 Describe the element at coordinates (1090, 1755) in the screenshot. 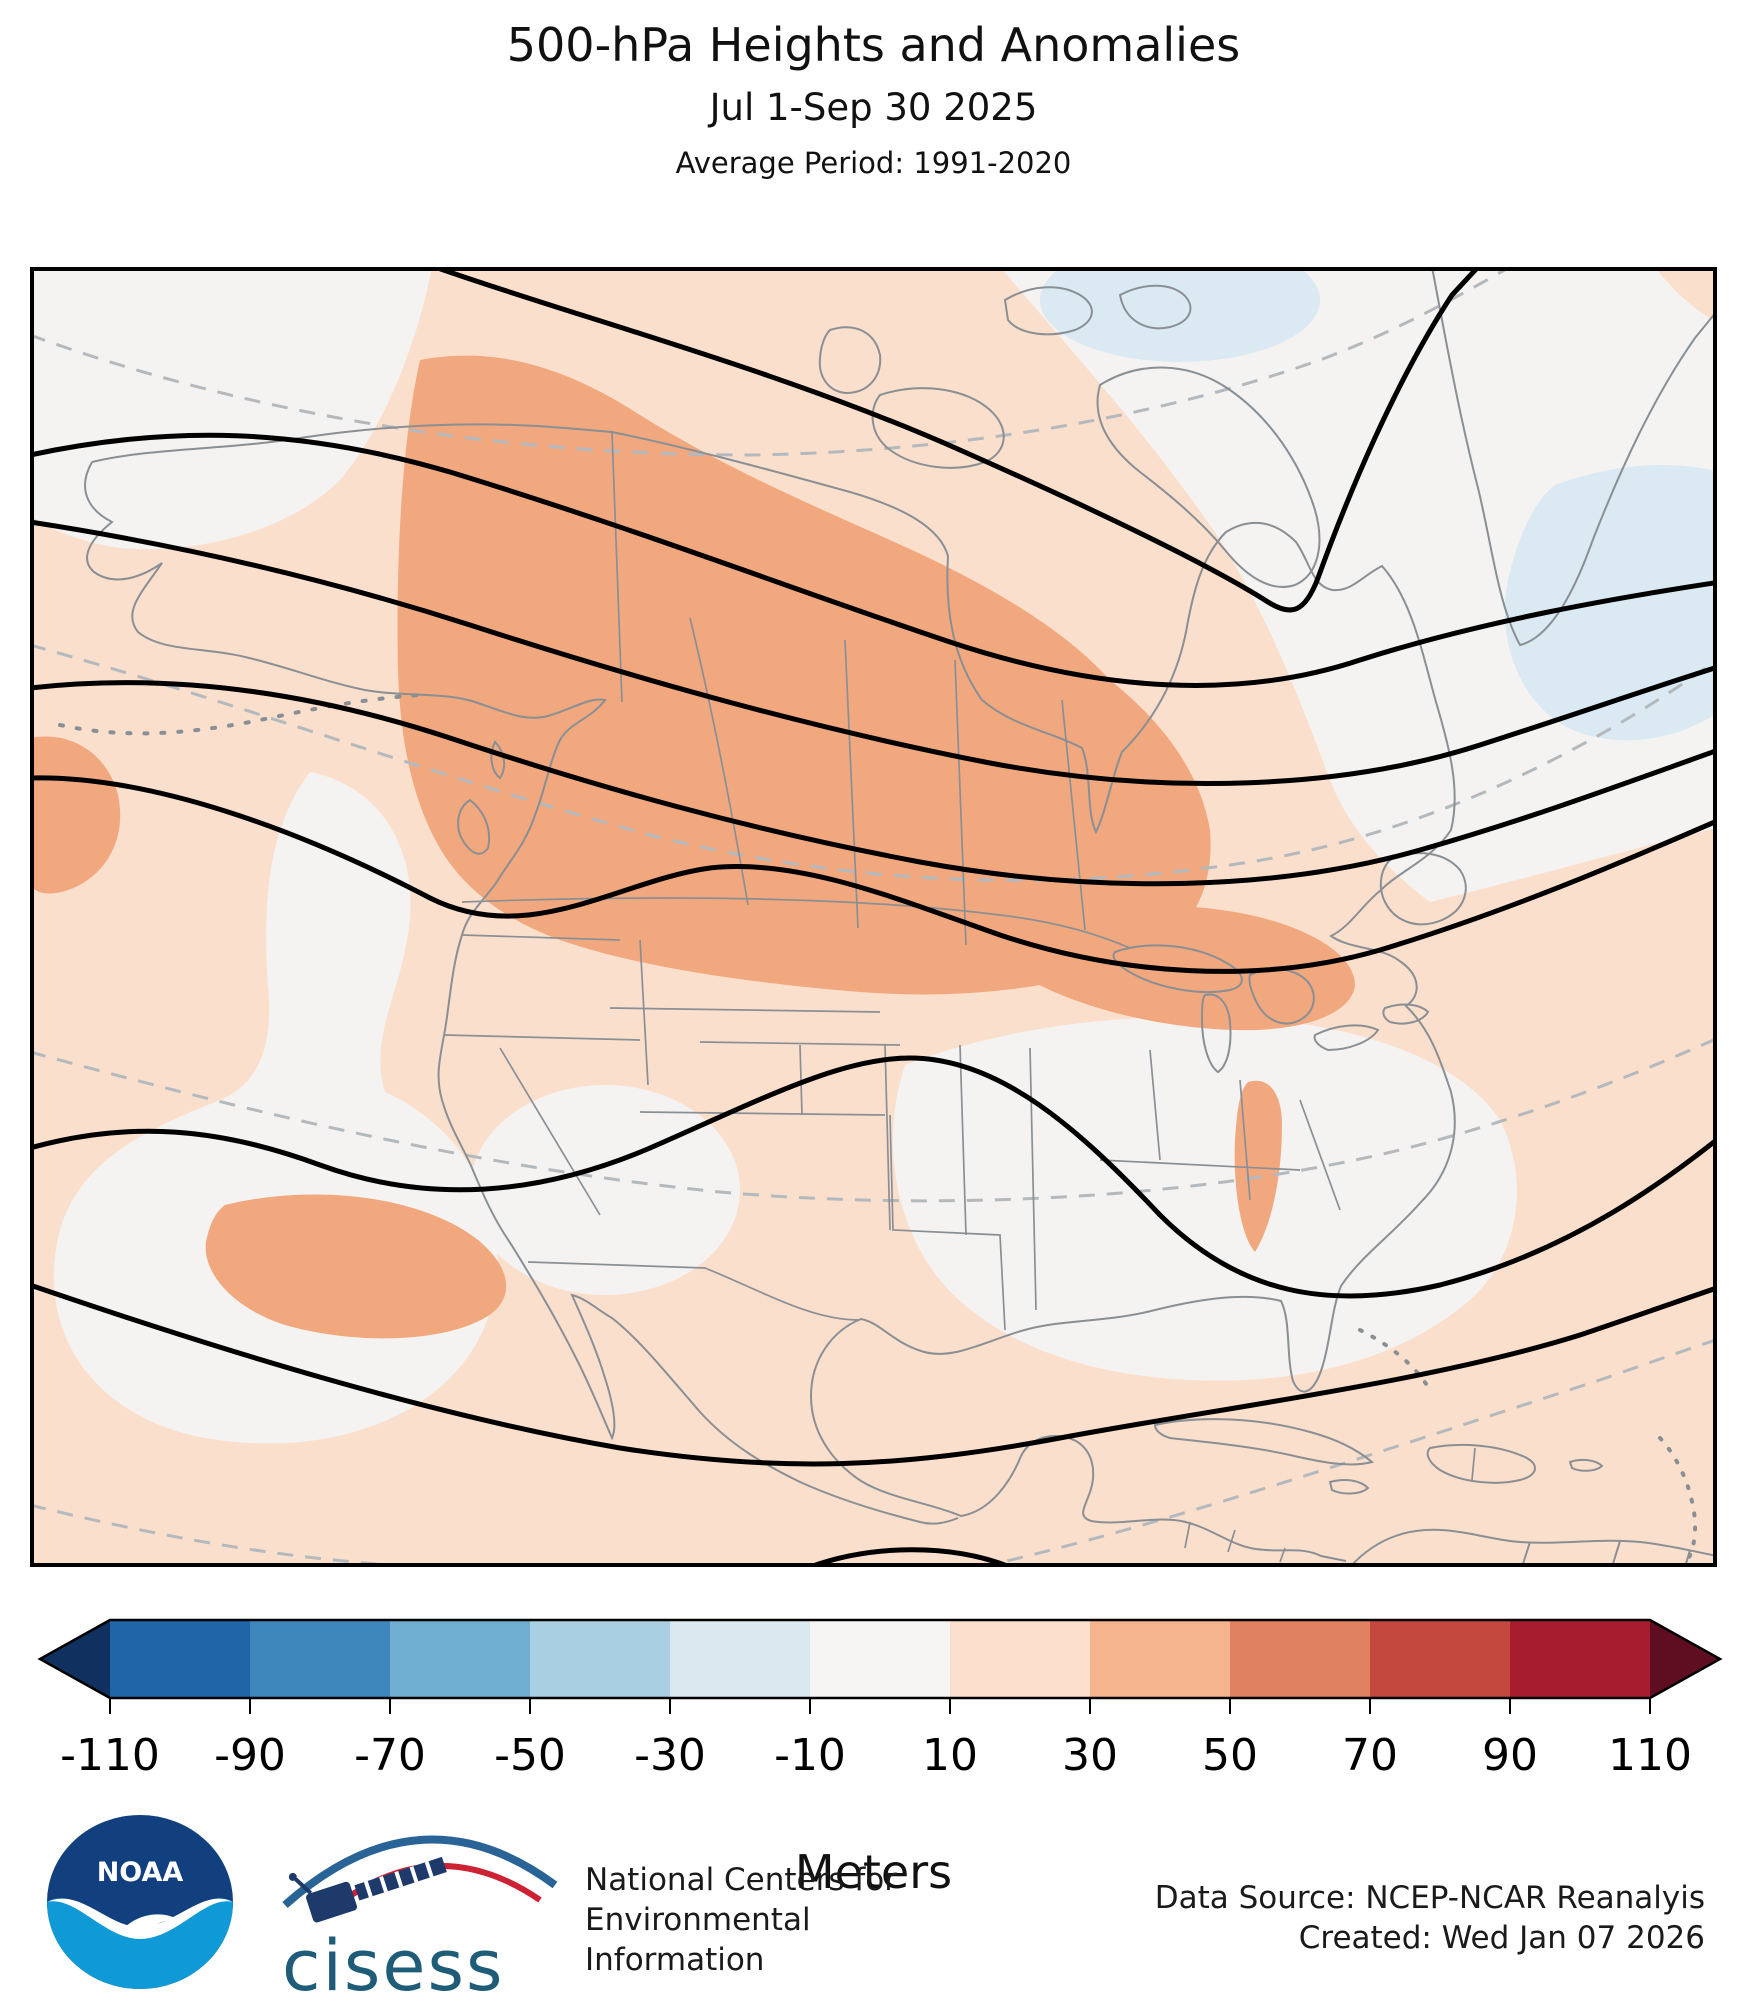

I see `colorbar-tick-label: 30` at that location.